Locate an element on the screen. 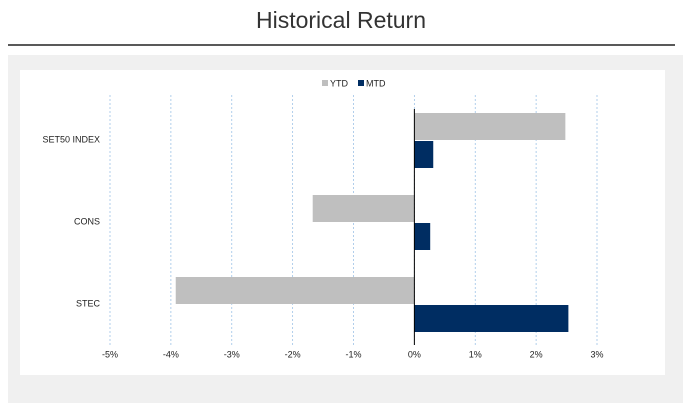  x-tick-label: 2% is located at coordinates (536, 354).